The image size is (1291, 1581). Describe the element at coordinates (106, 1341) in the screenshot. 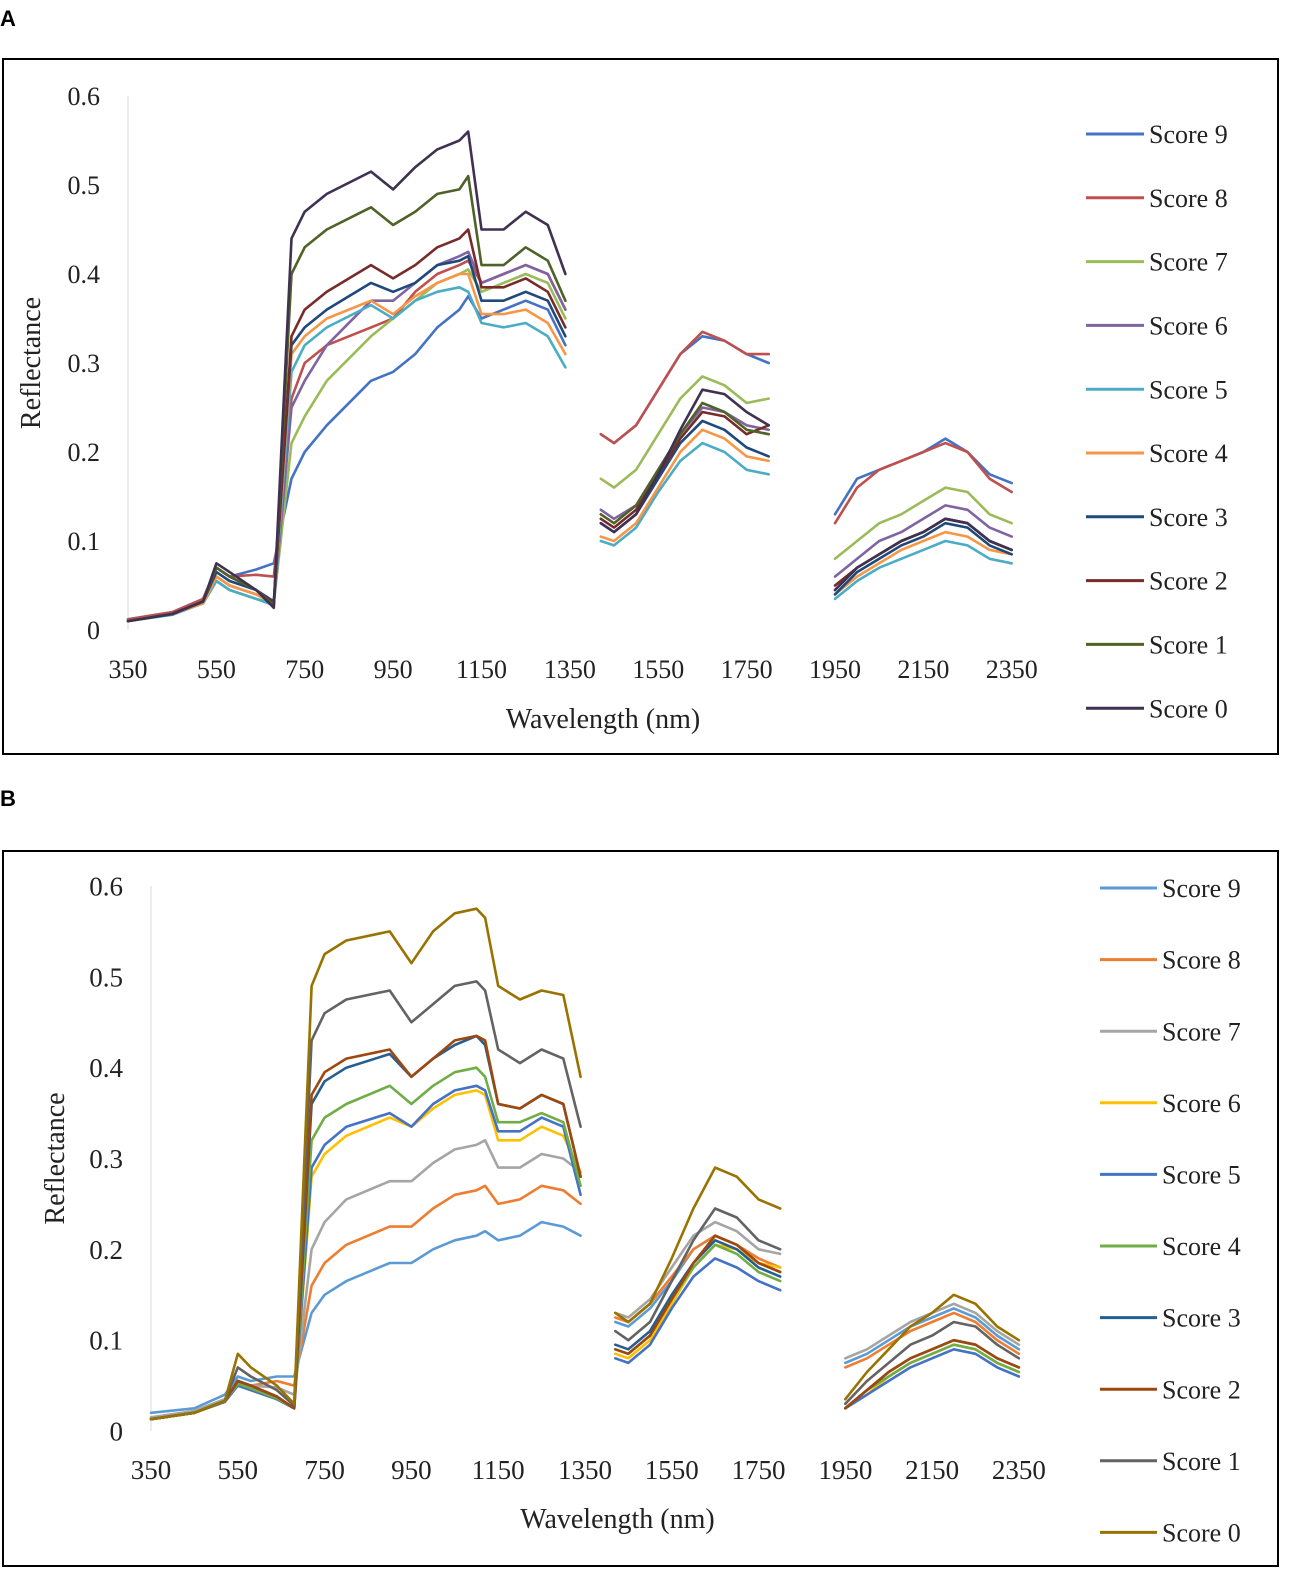

I see `y-tick-label: 0.1` at that location.